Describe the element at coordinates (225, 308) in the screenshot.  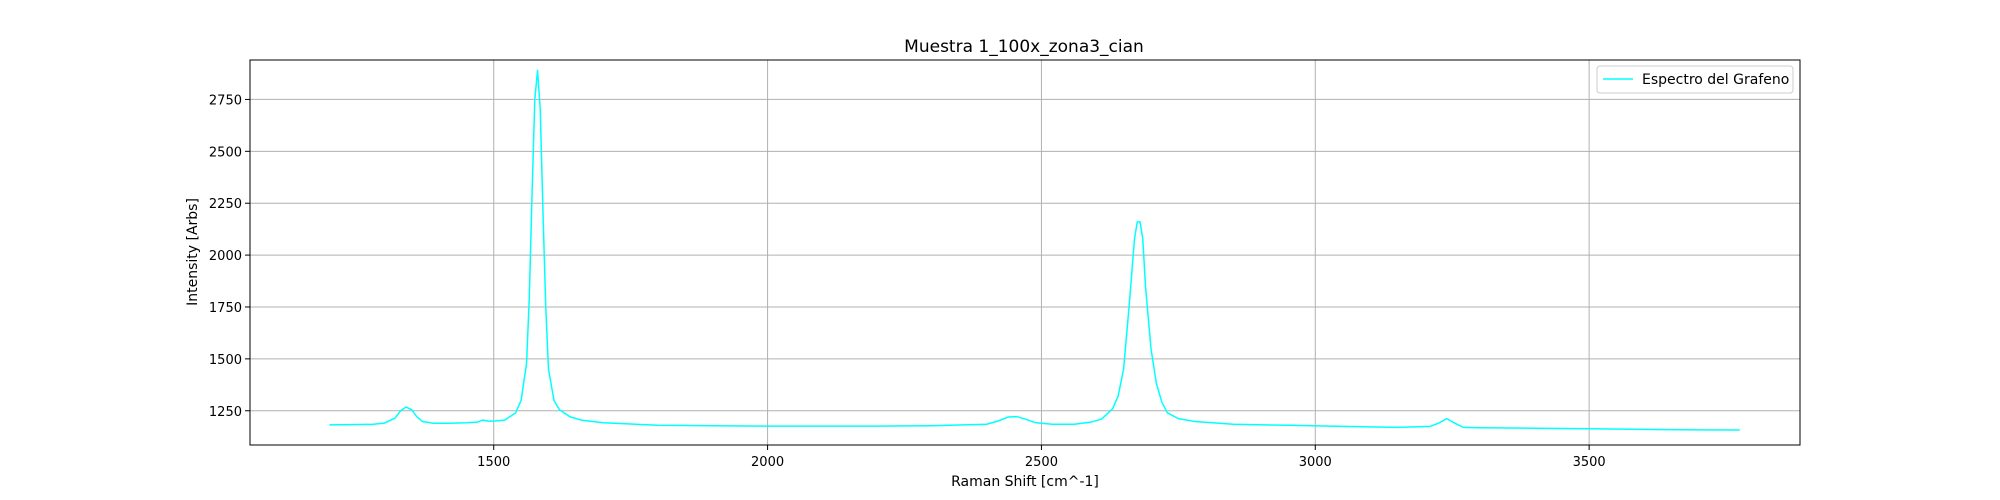
I see `y-tick-label: 1750` at that location.